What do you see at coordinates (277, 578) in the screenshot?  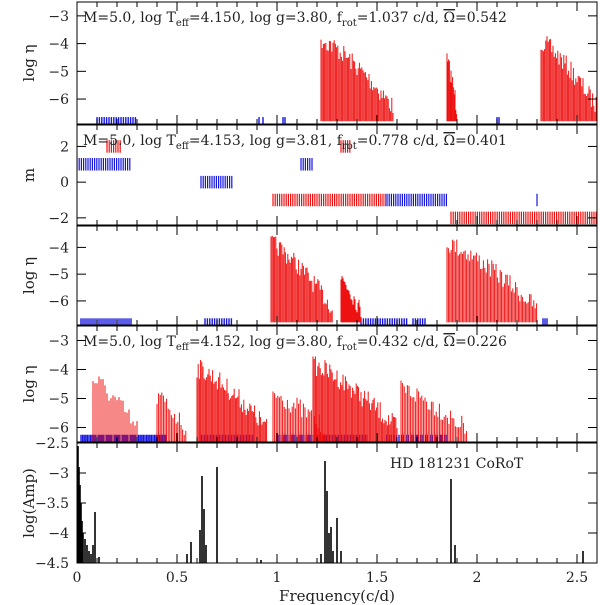 I see `x-tick-label: 1` at bounding box center [277, 578].